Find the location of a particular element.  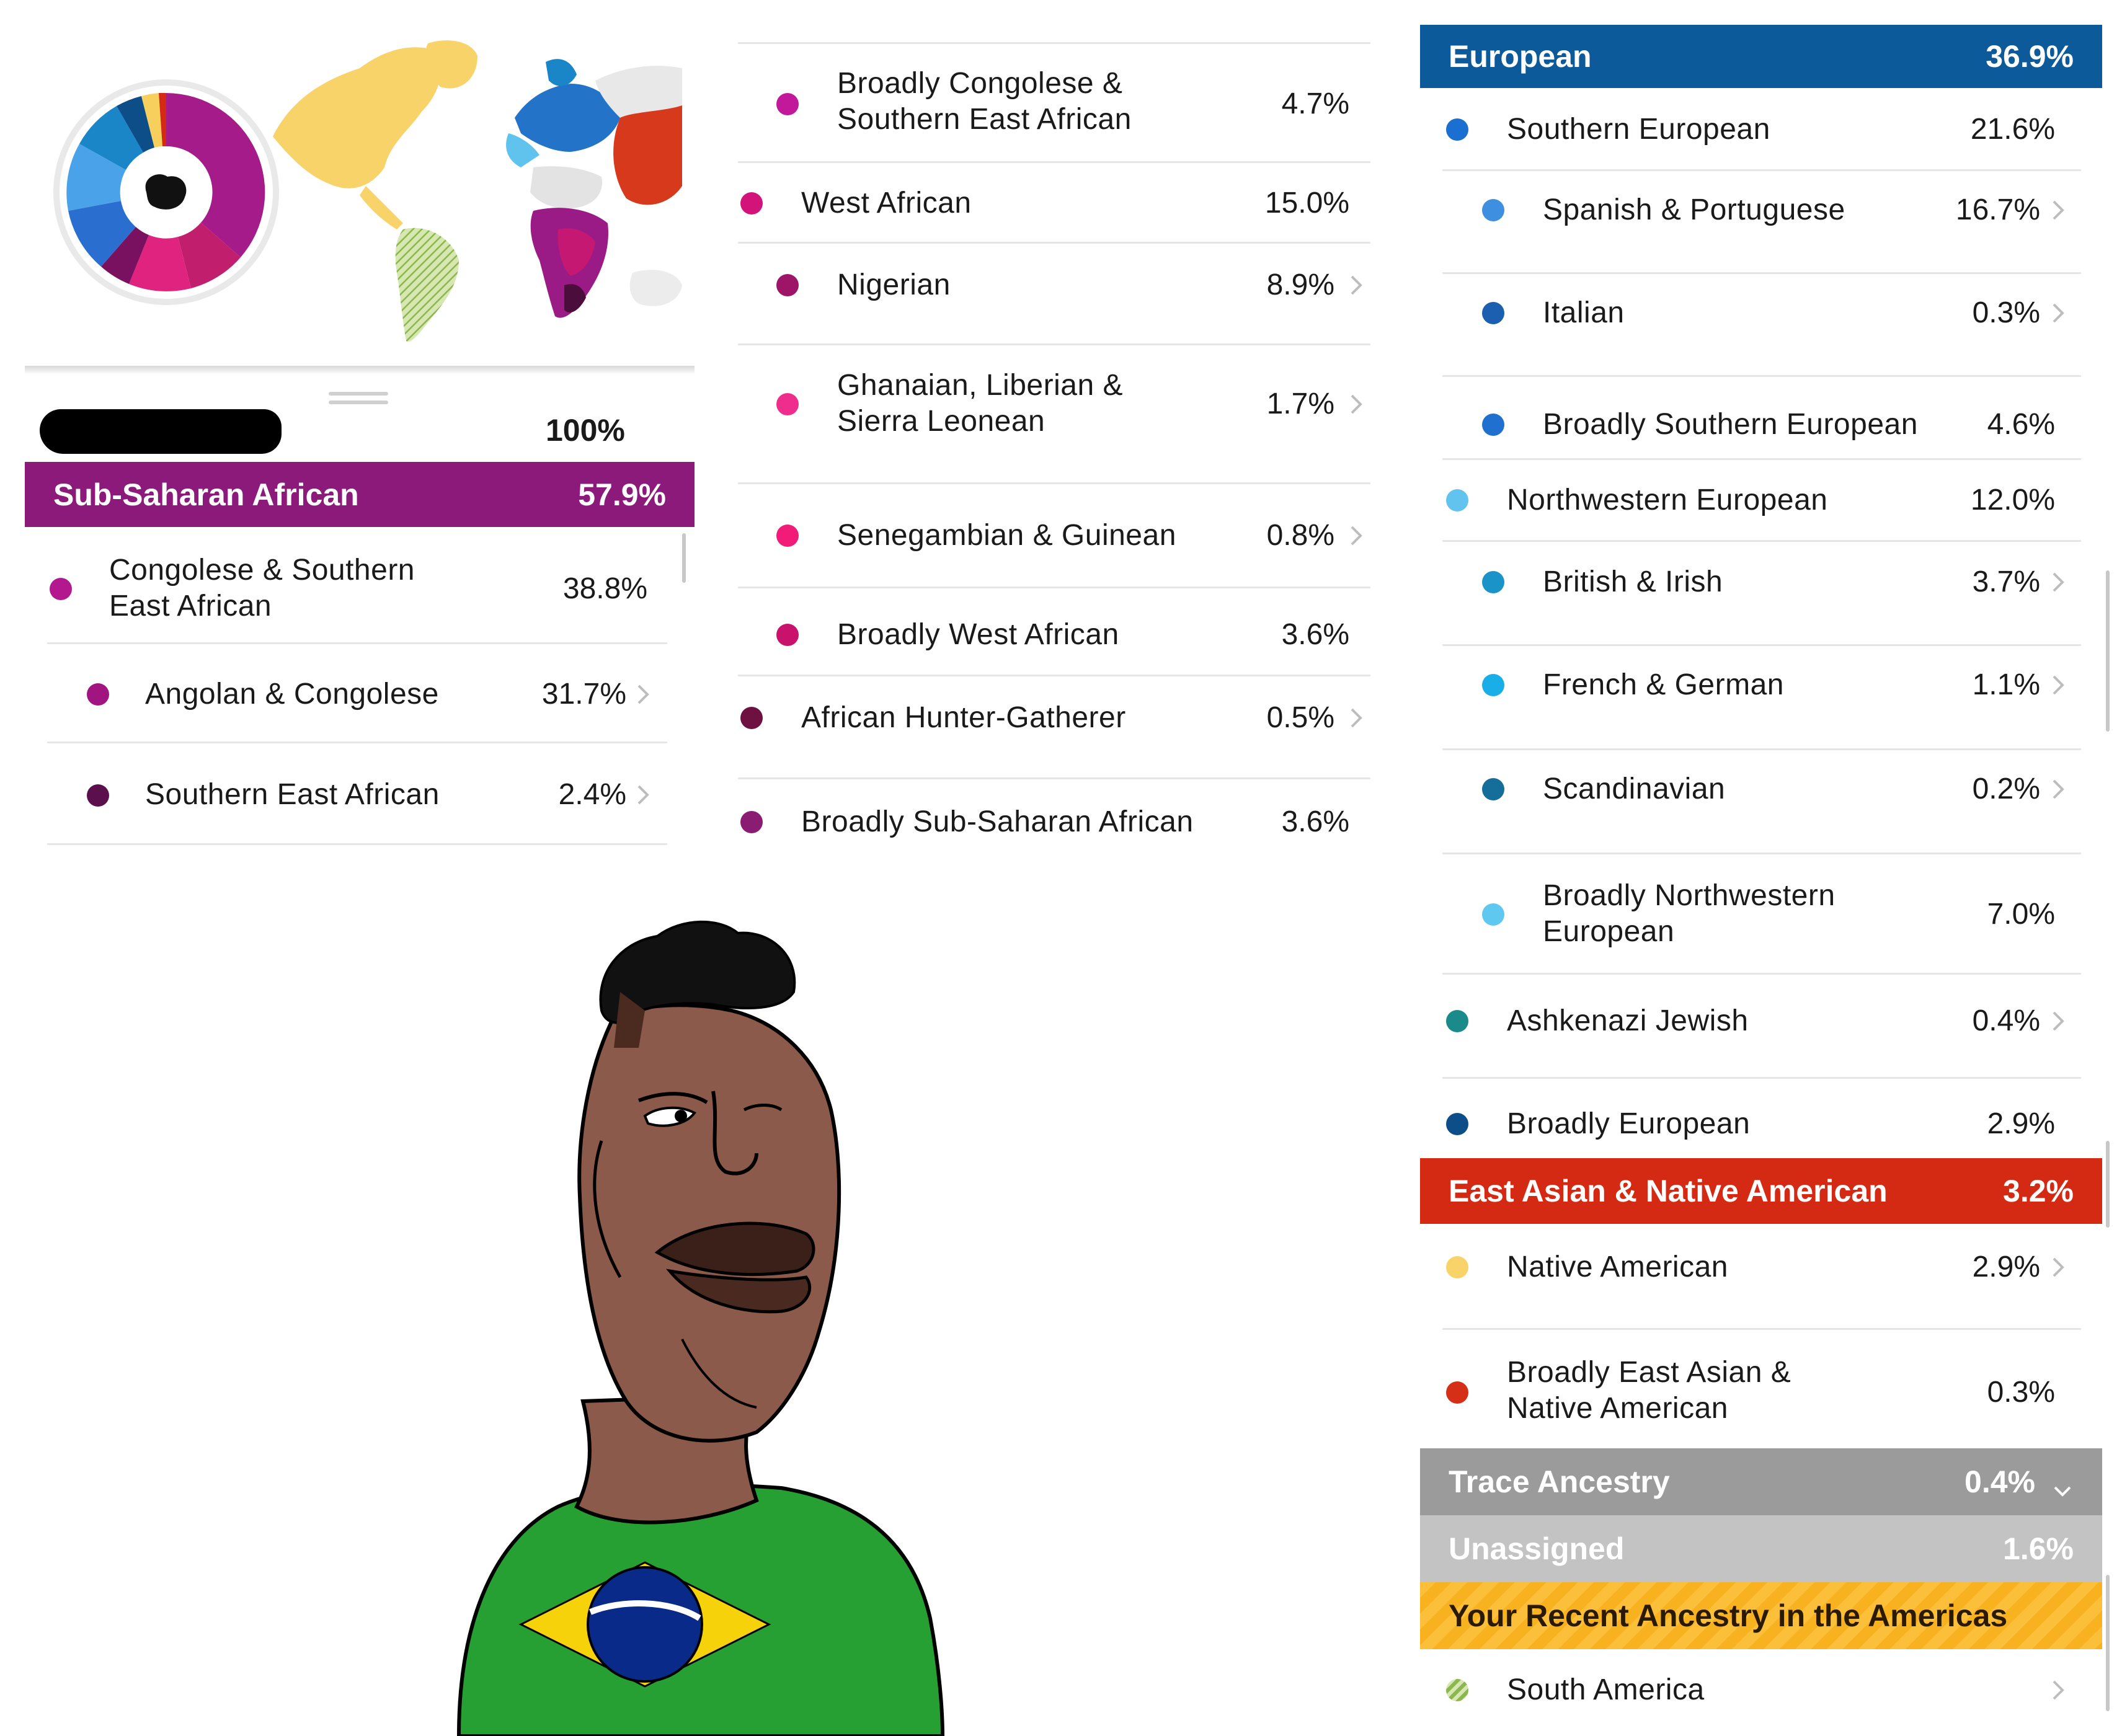

row-label-line1: Congolese & Southern is located at coordinates (262, 570).